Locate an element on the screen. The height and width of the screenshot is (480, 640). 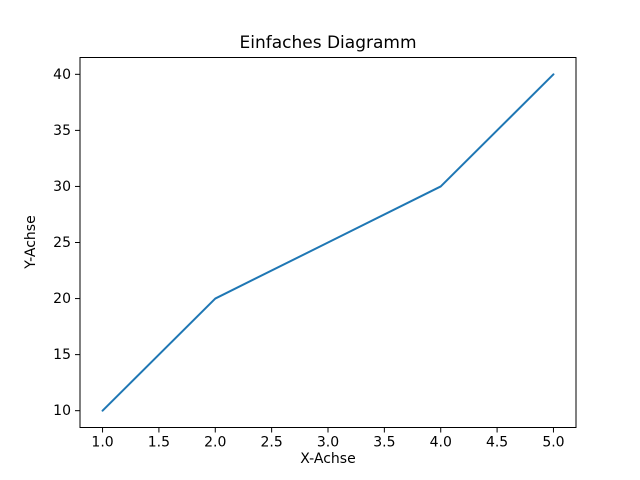
y-tick-label: 10 is located at coordinates (62, 411).